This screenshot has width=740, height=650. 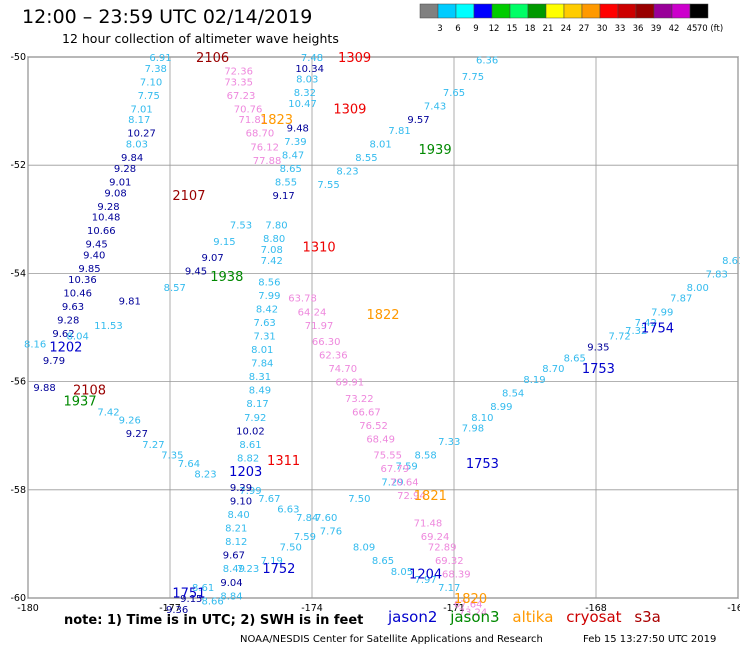 I want to click on swh-value: 62.36, so click(x=333, y=356).